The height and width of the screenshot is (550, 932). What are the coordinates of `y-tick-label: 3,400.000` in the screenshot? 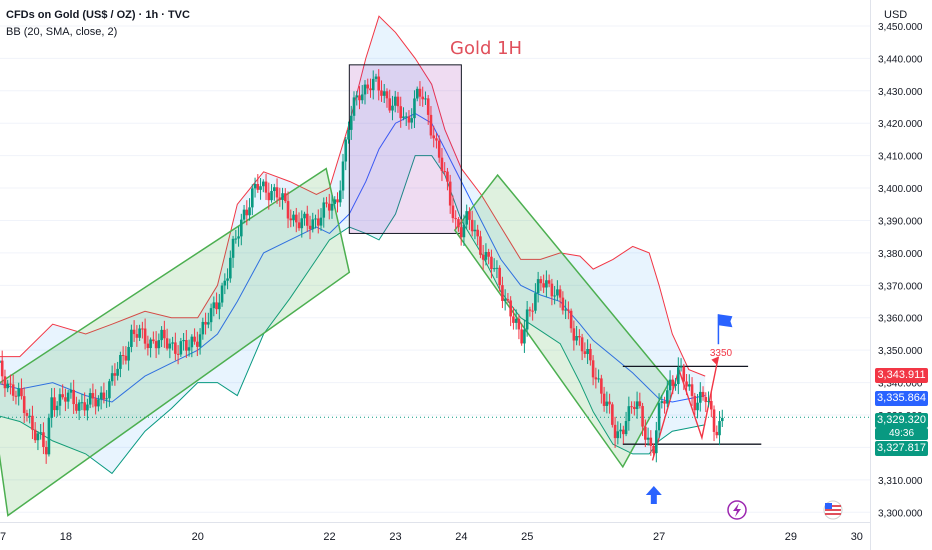 It's located at (900, 189).